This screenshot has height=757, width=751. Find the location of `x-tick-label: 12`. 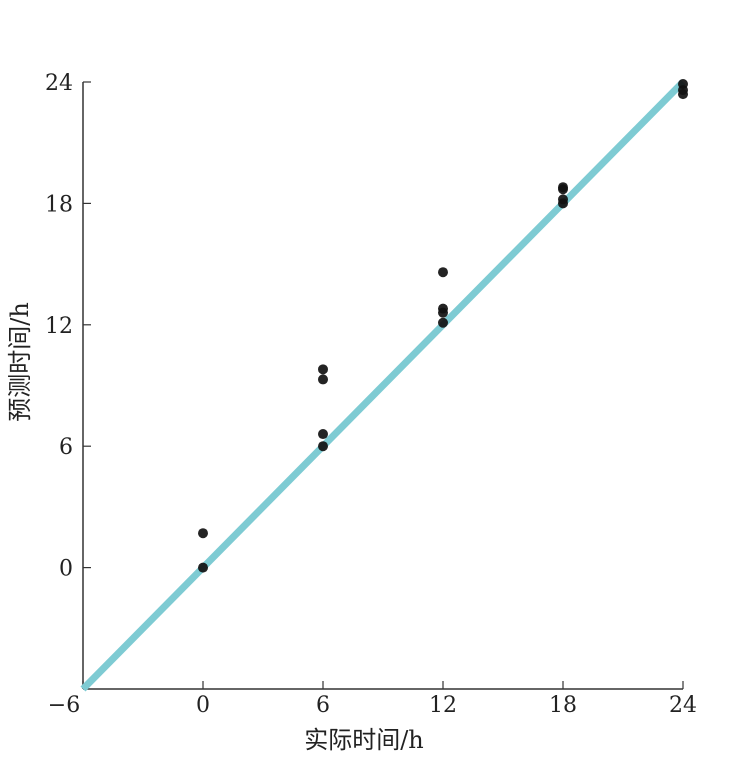

x-tick-label: 12 is located at coordinates (443, 705).